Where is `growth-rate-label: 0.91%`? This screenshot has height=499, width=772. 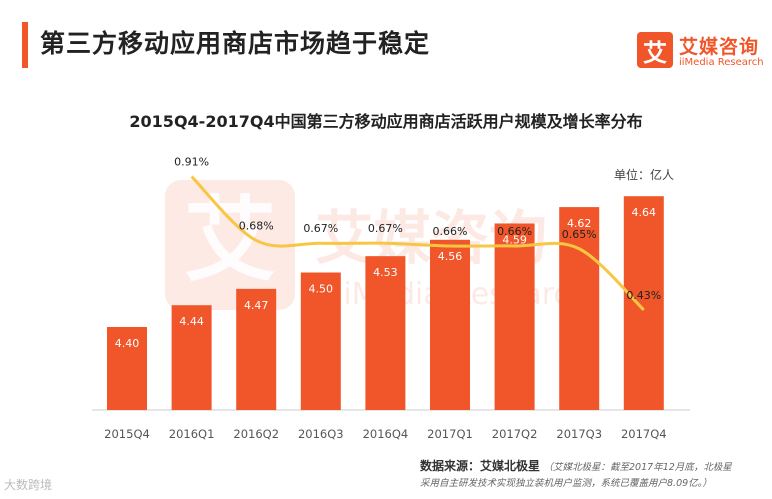
growth-rate-label: 0.91% is located at coordinates (191, 162).